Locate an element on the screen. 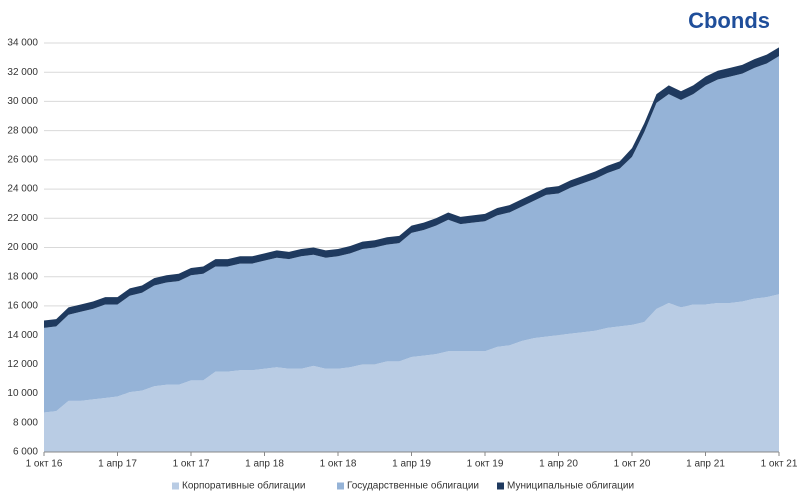 The width and height of the screenshot is (800, 503). y-tick-label: 30 000 is located at coordinates (22, 101).